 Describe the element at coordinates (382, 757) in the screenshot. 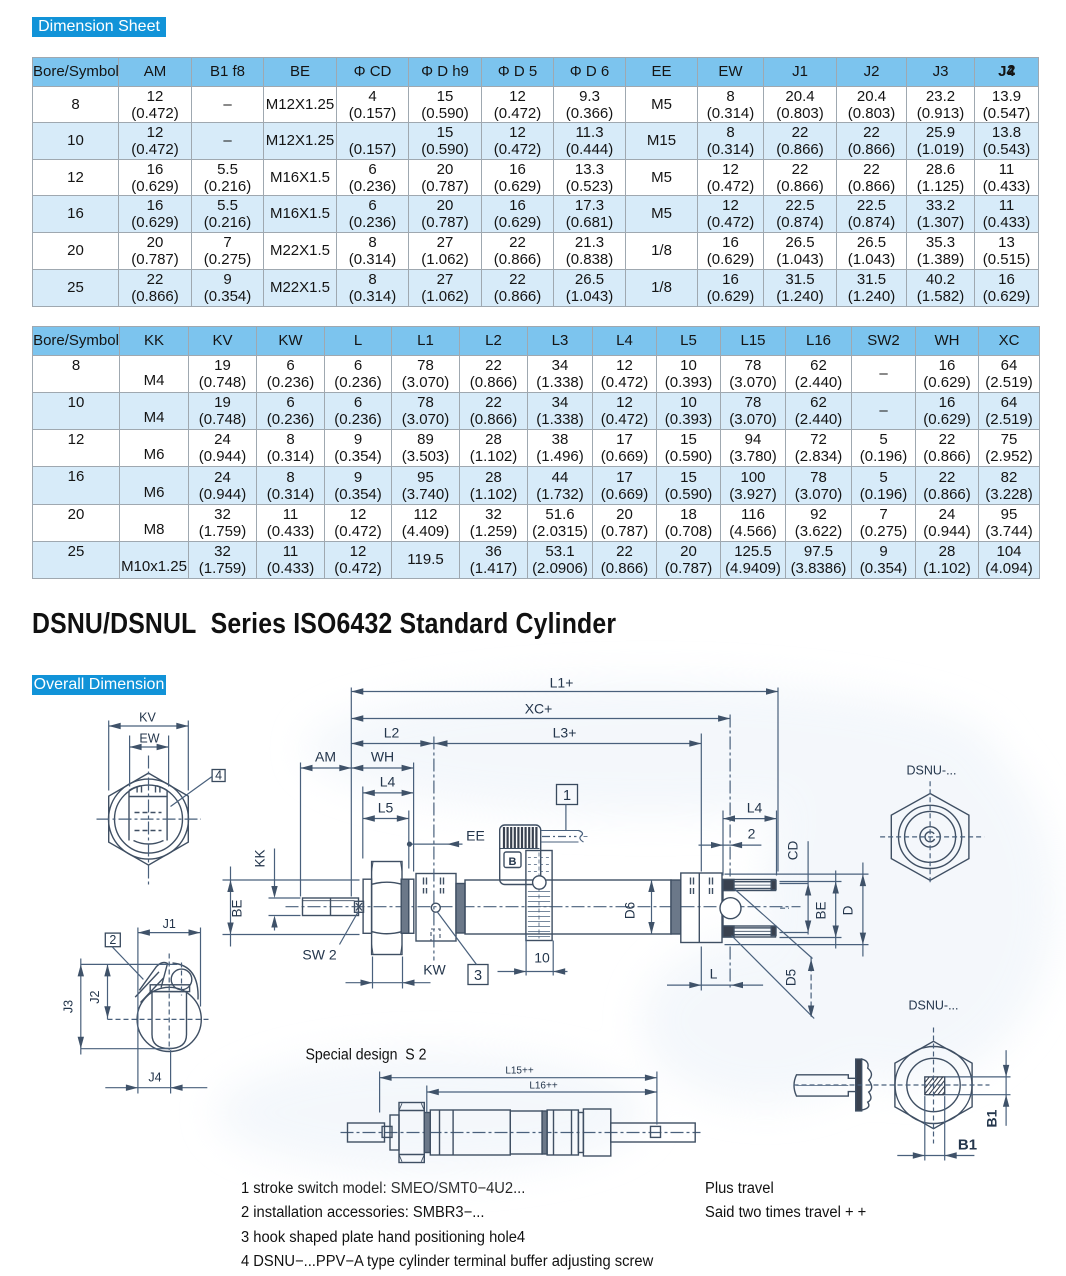

I see `svg-text: WH` at that location.